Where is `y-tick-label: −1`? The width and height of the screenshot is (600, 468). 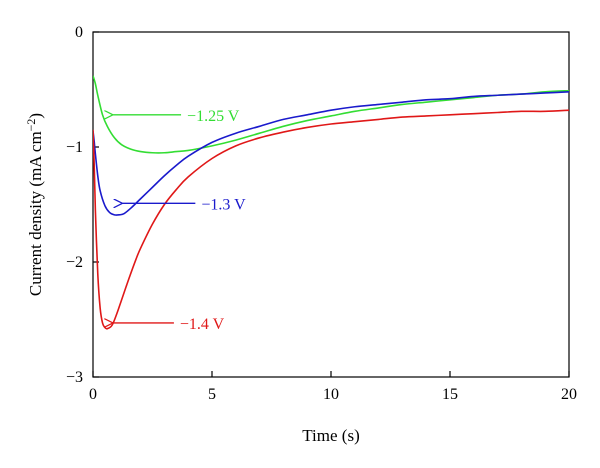
y-tick-label: −1 is located at coordinates (74, 147).